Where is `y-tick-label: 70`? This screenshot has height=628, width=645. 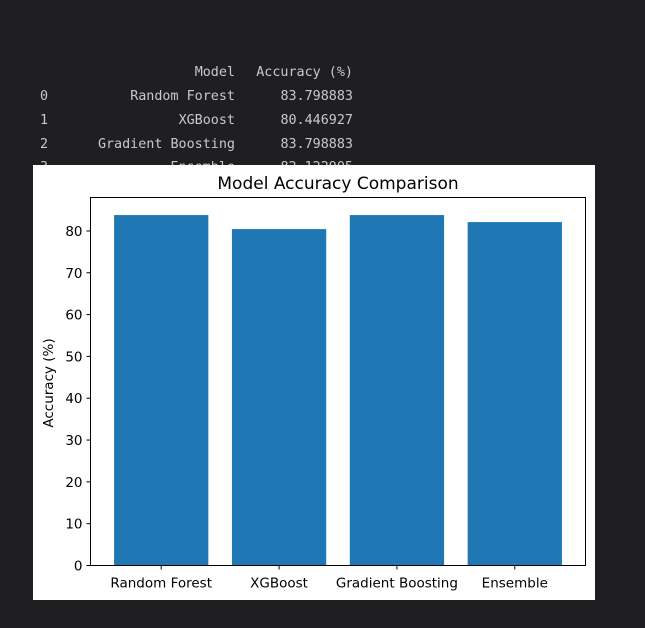 y-tick-label: 70 is located at coordinates (73, 274).